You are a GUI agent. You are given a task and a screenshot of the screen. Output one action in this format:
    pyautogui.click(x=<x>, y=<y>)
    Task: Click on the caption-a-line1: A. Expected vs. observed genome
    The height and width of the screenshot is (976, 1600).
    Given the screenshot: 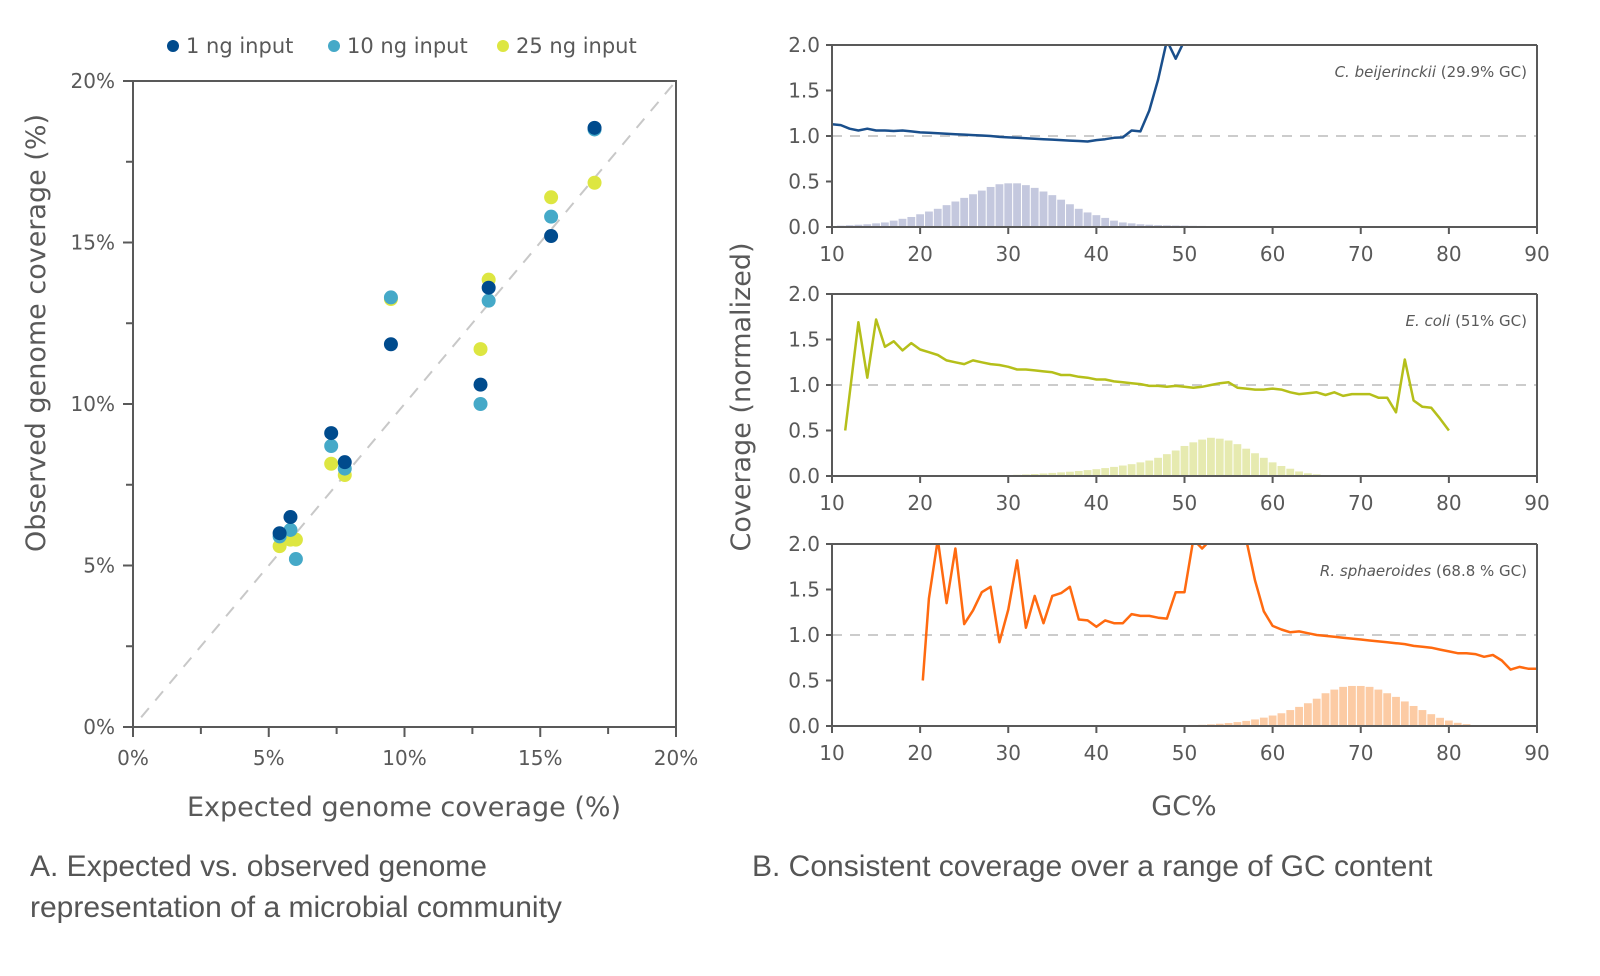 What is the action you would take?
    pyautogui.click(x=350, y=866)
    